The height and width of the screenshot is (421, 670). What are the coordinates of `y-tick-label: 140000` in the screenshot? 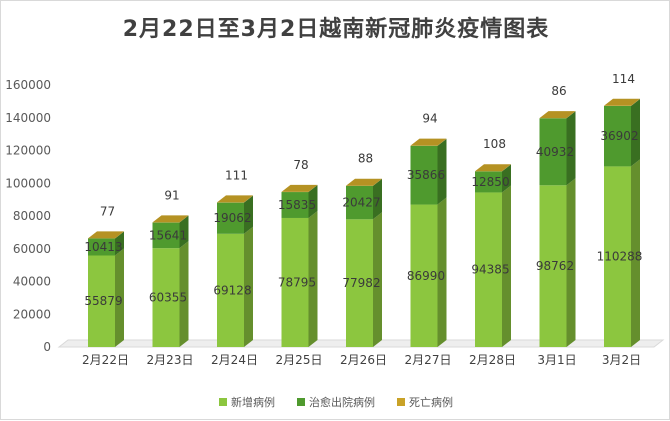 It's located at (28, 118).